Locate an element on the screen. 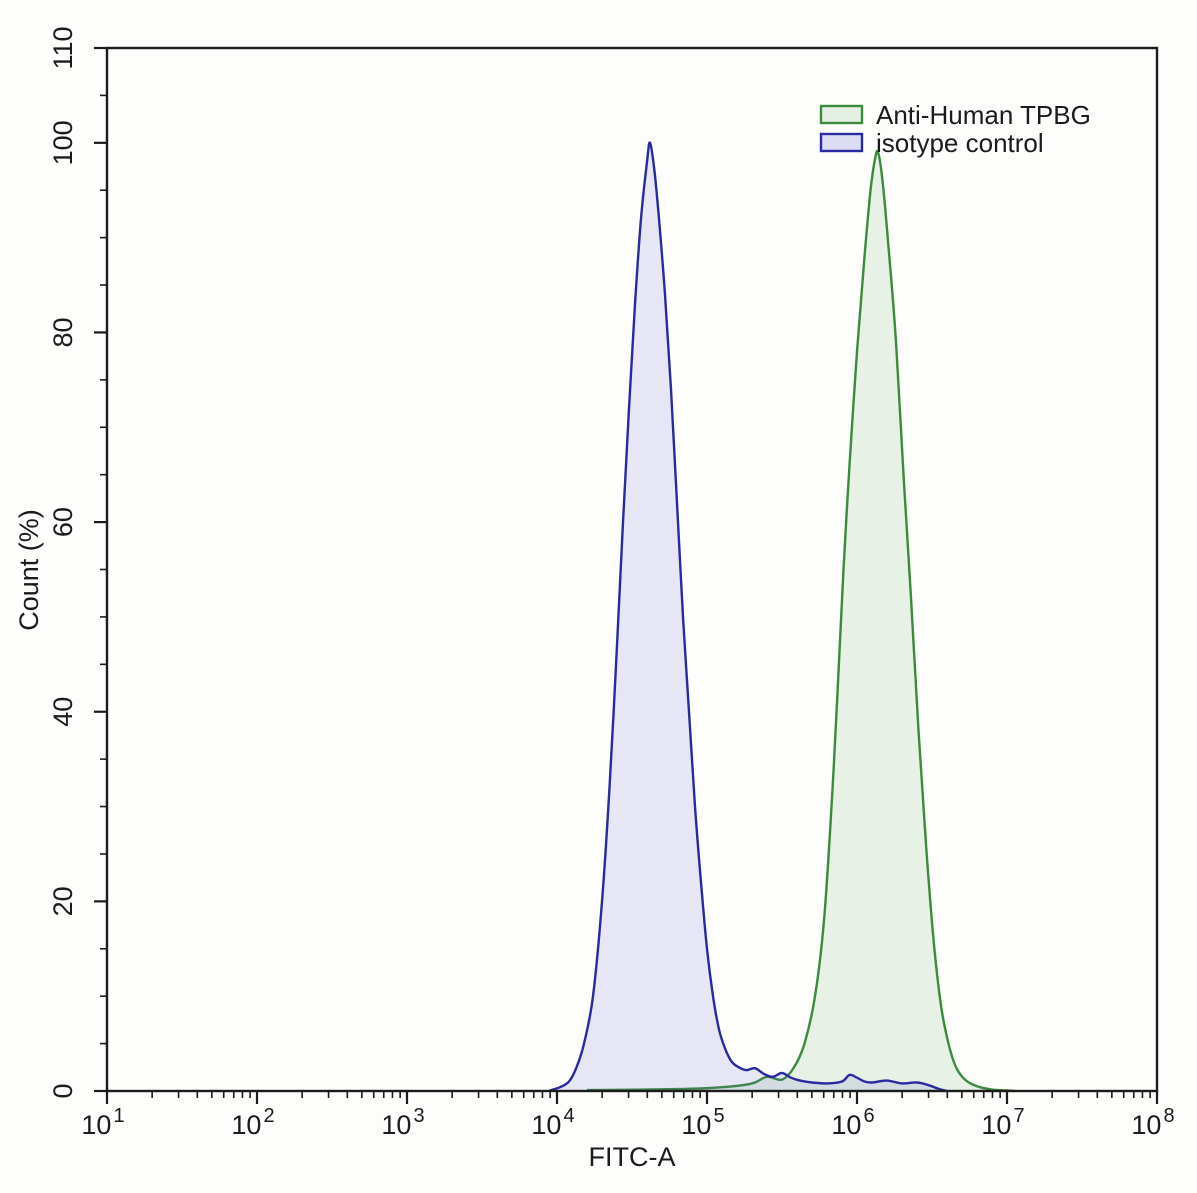 This screenshot has width=1197, height=1193. x-tick-label-10e8: 10 8 is located at coordinates (1152, 1122).